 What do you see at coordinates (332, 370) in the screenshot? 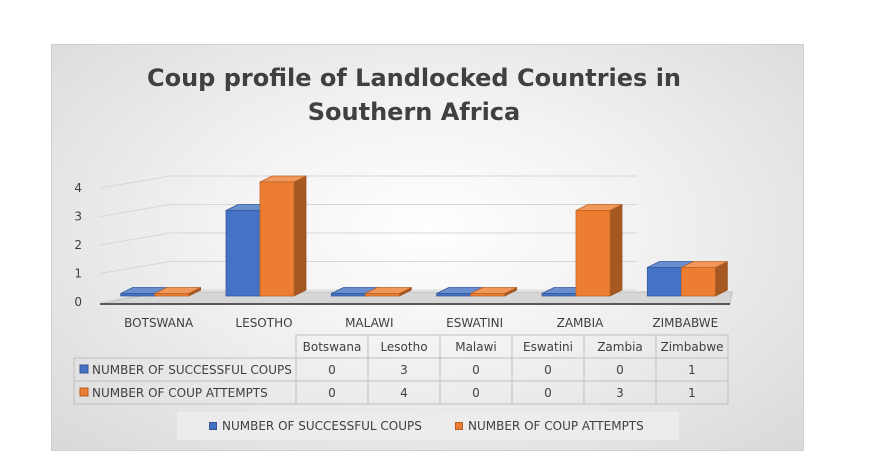
I see `table-cell-successful-botswana: 0` at bounding box center [332, 370].